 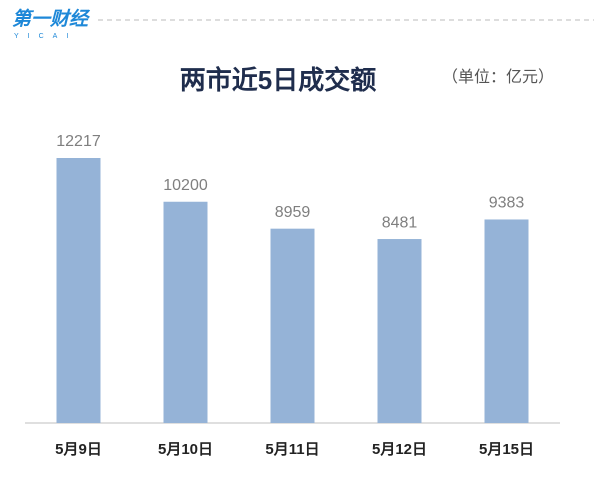 What do you see at coordinates (292, 449) in the screenshot?
I see `x-tick-label: 5月11日` at bounding box center [292, 449].